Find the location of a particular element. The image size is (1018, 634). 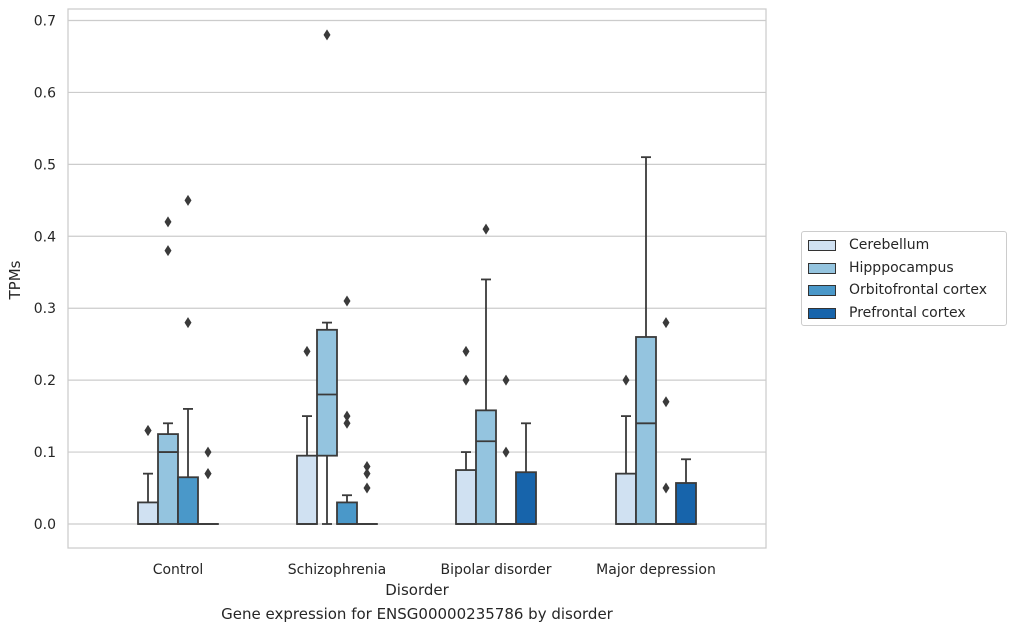

x-tick-label: Major depression is located at coordinates (656, 570).